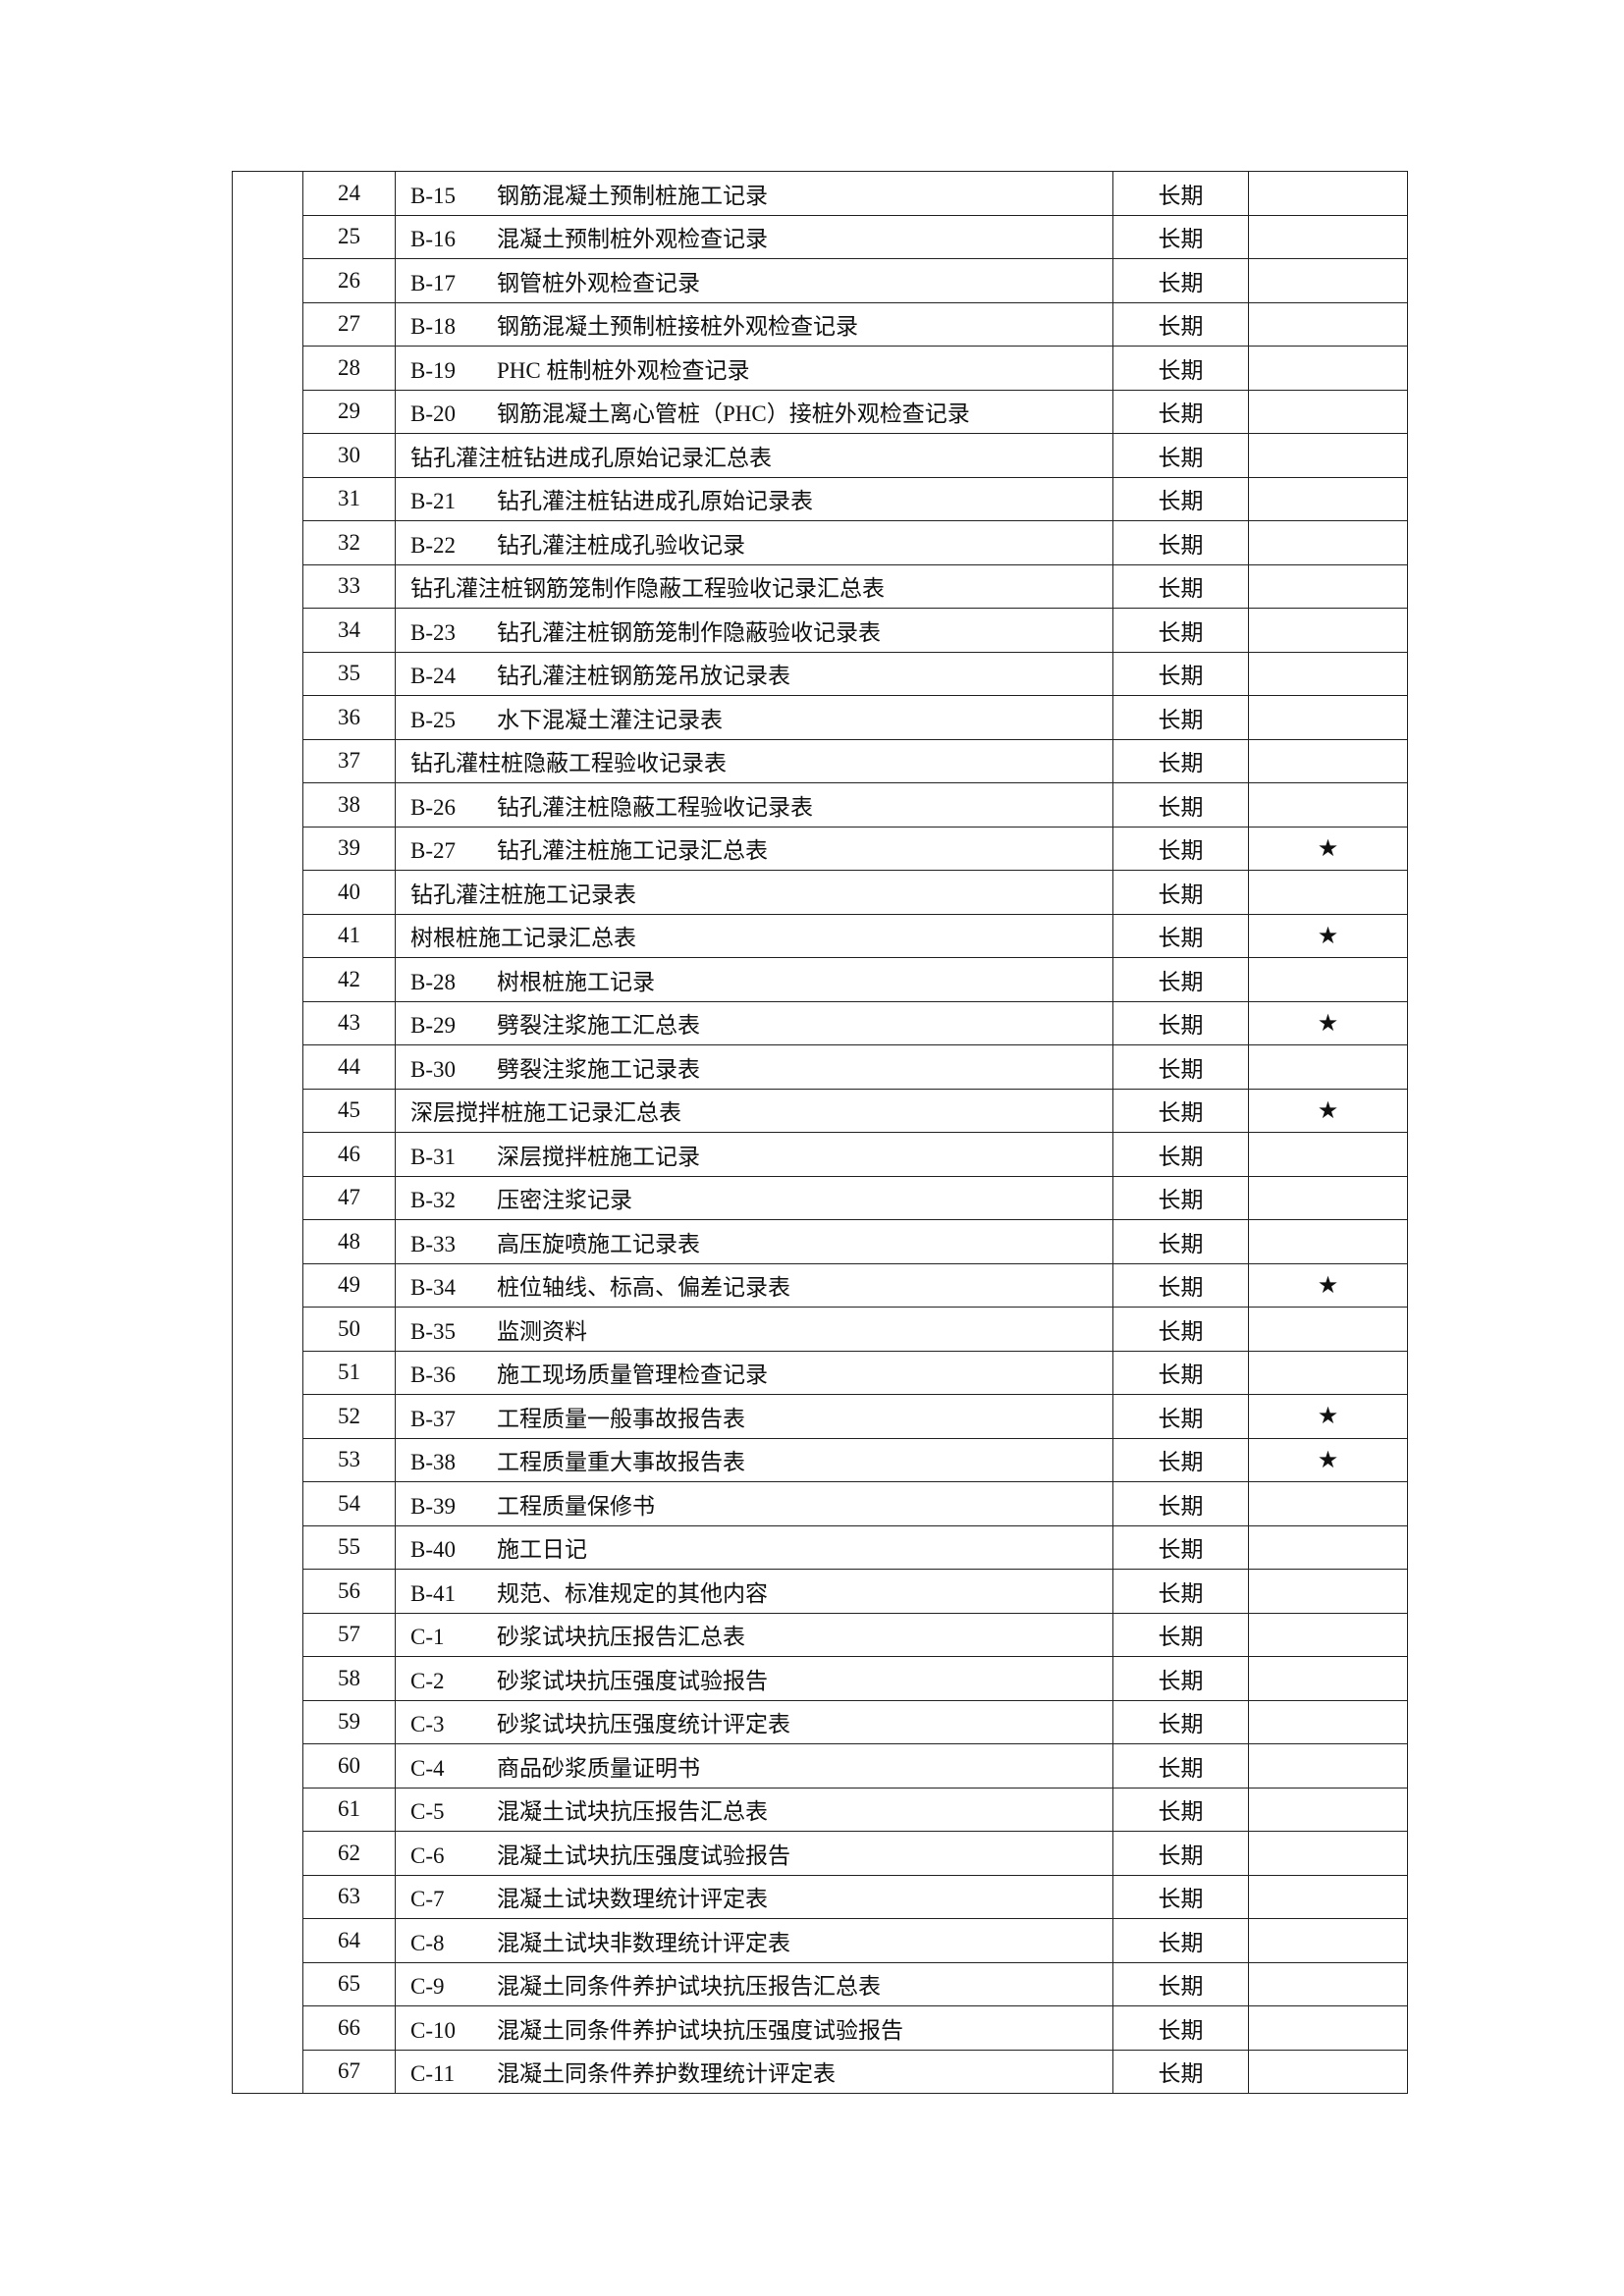 The width and height of the screenshot is (1624, 2296). Describe the element at coordinates (433, 2030) in the screenshot. I see `form-code: C-10` at that location.